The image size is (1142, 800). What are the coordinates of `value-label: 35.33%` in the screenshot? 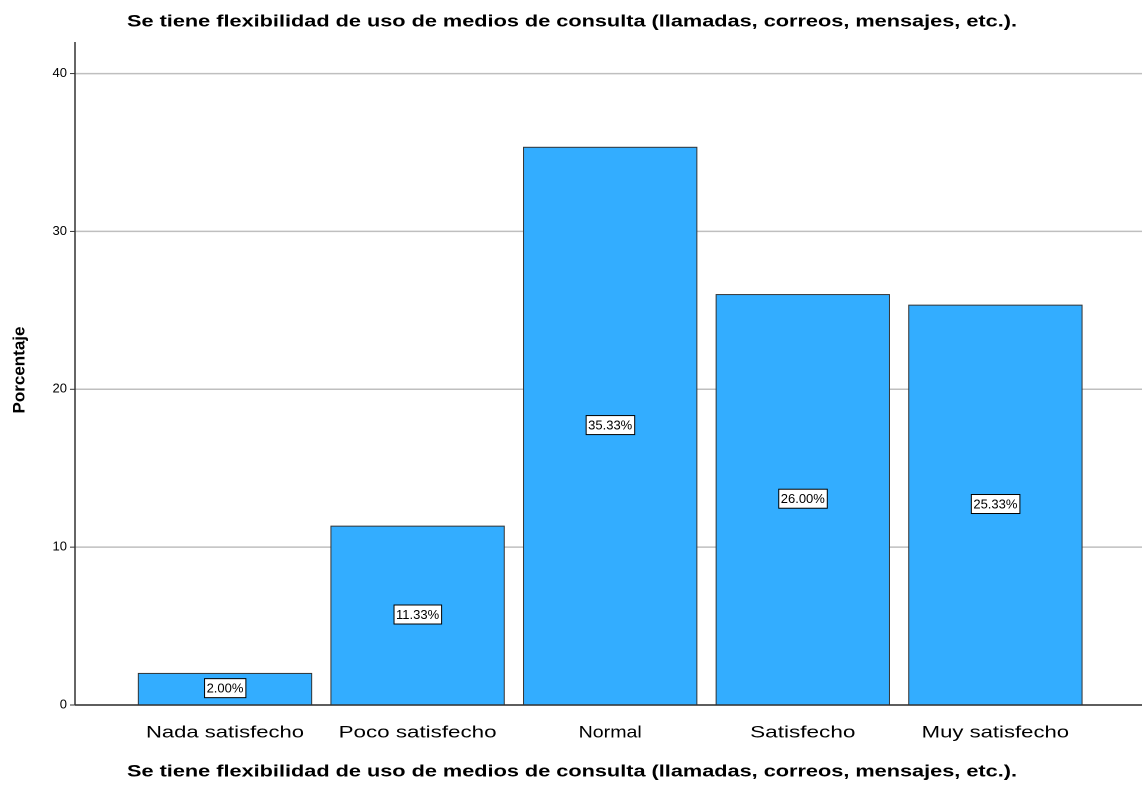 It's located at (610, 425).